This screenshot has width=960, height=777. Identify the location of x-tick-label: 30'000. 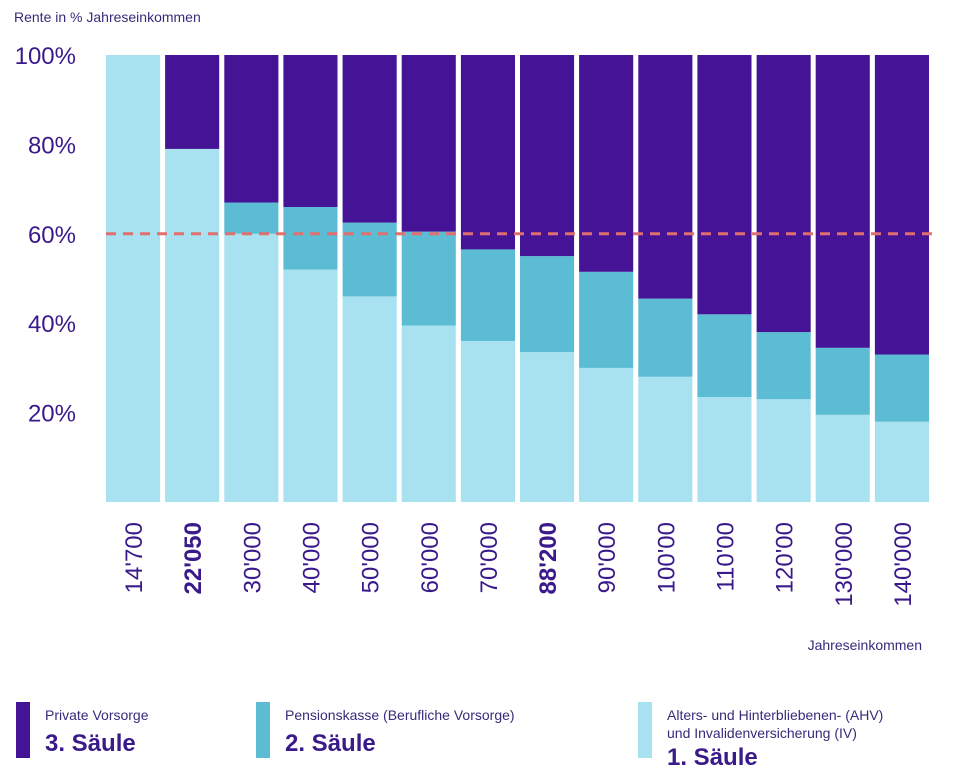
(252, 557).